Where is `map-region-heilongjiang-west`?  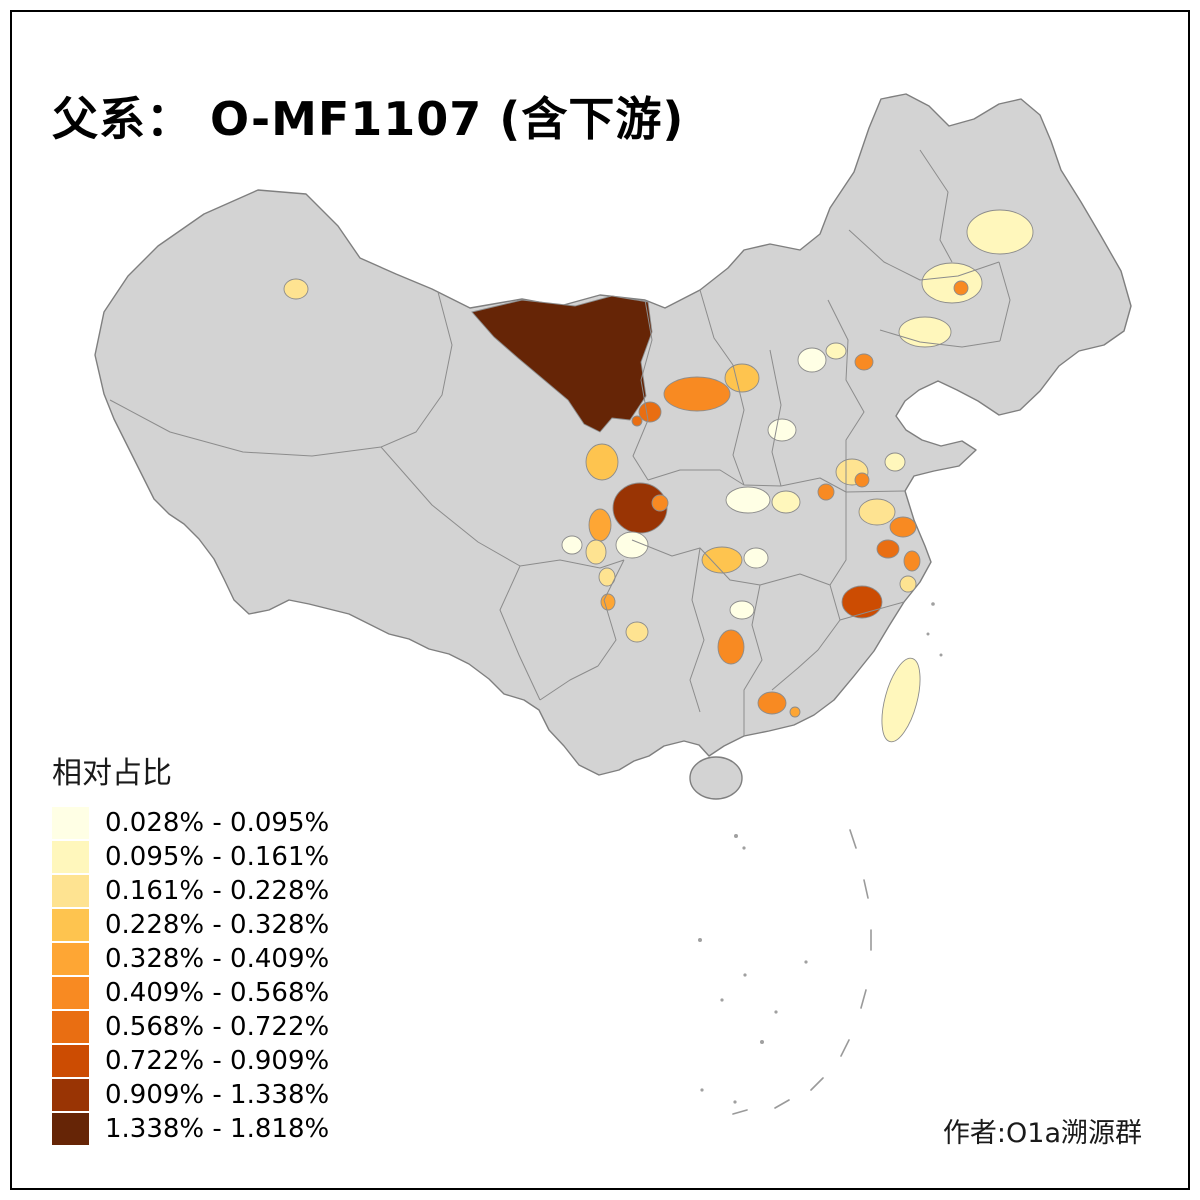
map-region-heilongjiang-west is located at coordinates (952, 283).